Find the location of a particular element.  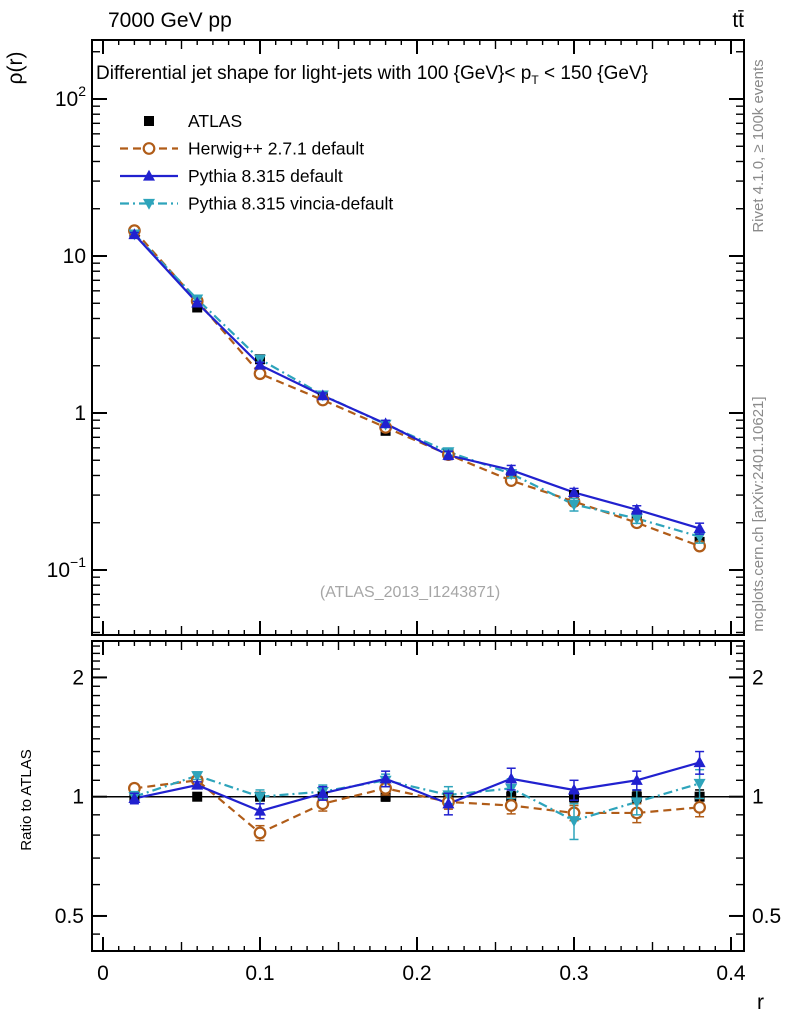

x-axis-title: r is located at coordinates (760, 1002).